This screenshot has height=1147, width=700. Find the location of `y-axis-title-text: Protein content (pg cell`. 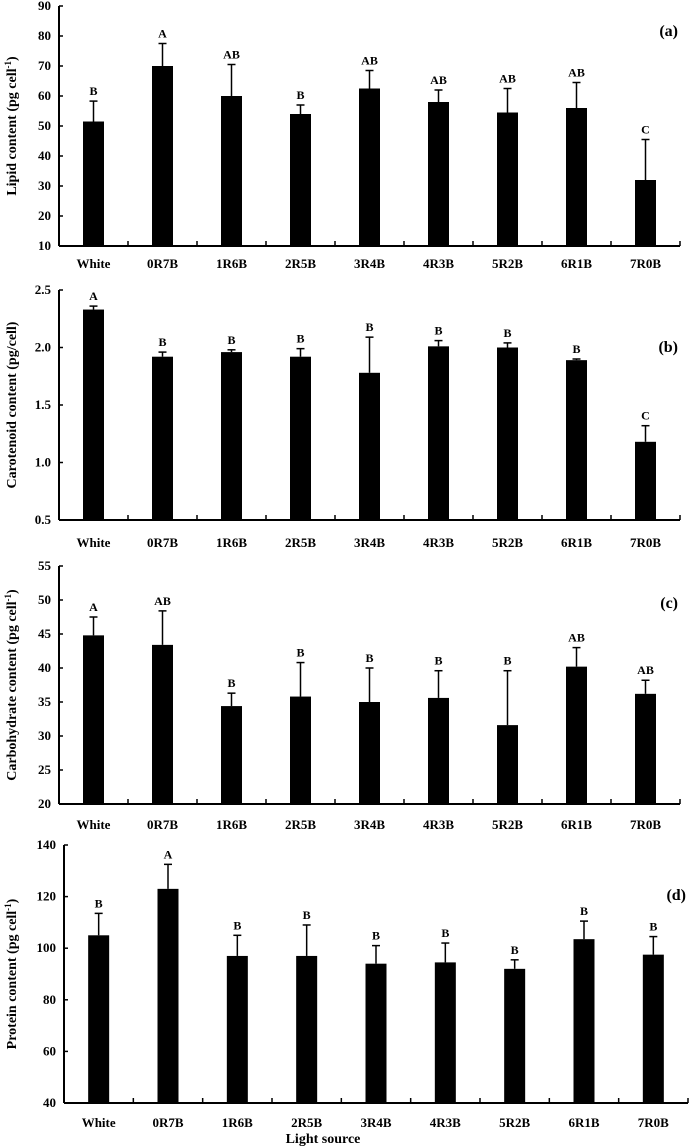

y-axis-title-text: Protein content (pg cell is located at coordinates (12, 980).